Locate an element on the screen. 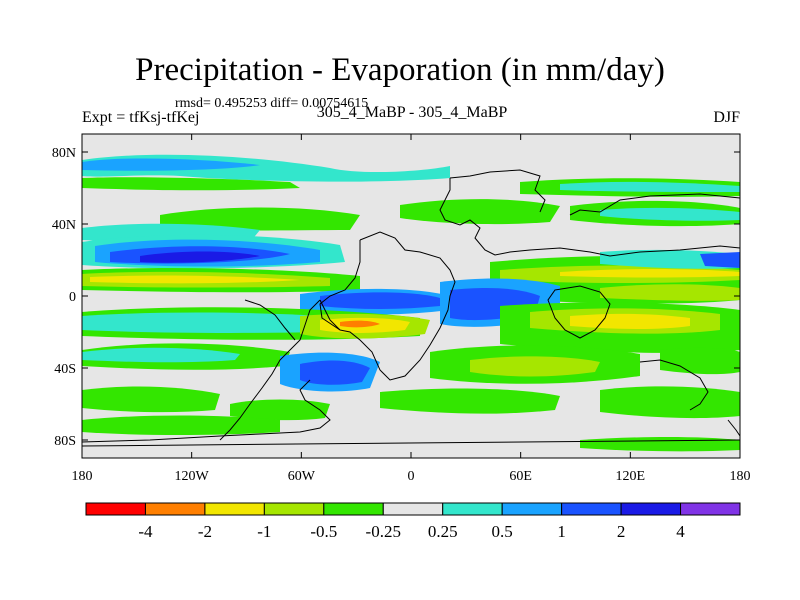 This screenshot has width=800, height=600. colorbar-label: -0.5 is located at coordinates (323, 531).